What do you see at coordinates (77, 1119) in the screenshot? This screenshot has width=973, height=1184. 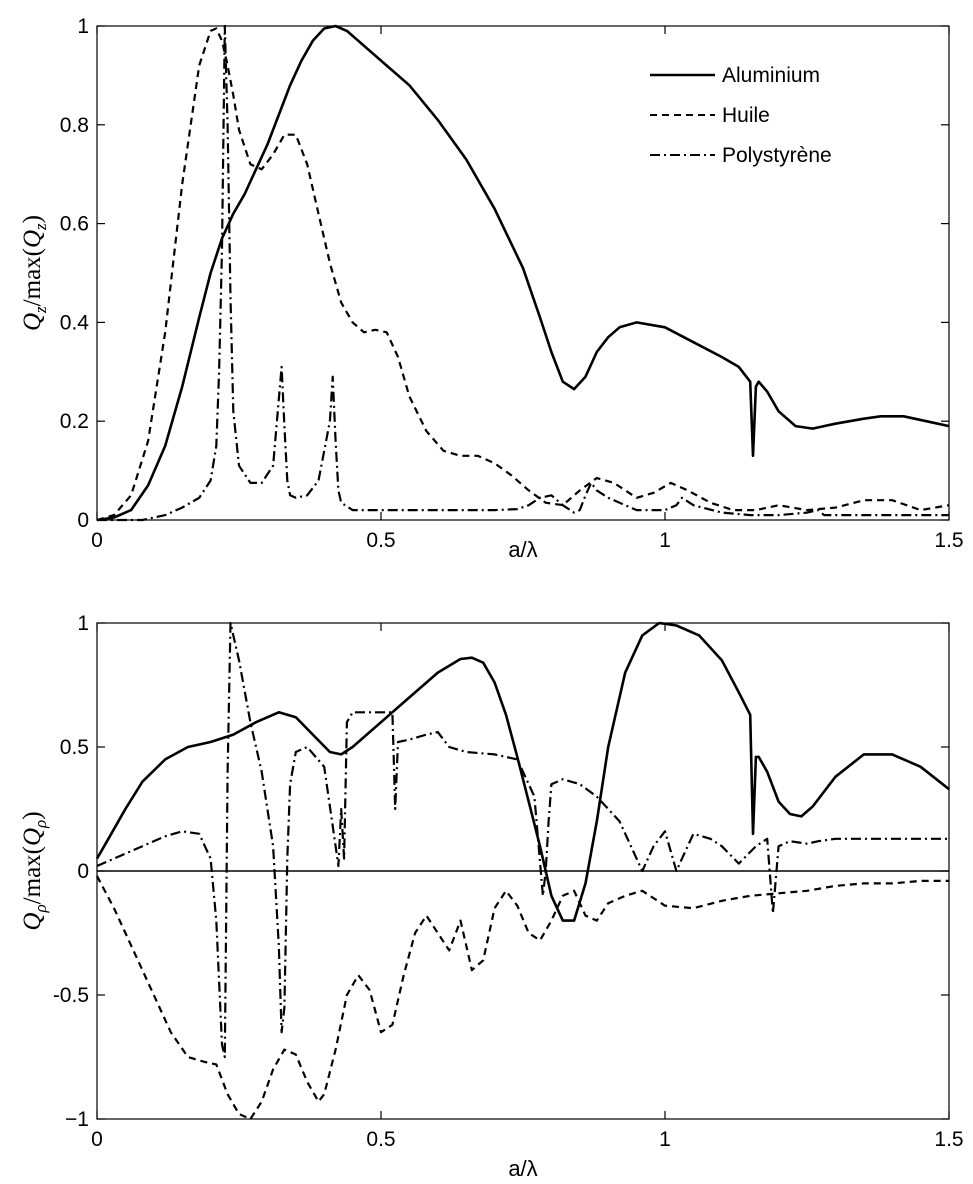 I see `y-tick-label: −1` at bounding box center [77, 1119].